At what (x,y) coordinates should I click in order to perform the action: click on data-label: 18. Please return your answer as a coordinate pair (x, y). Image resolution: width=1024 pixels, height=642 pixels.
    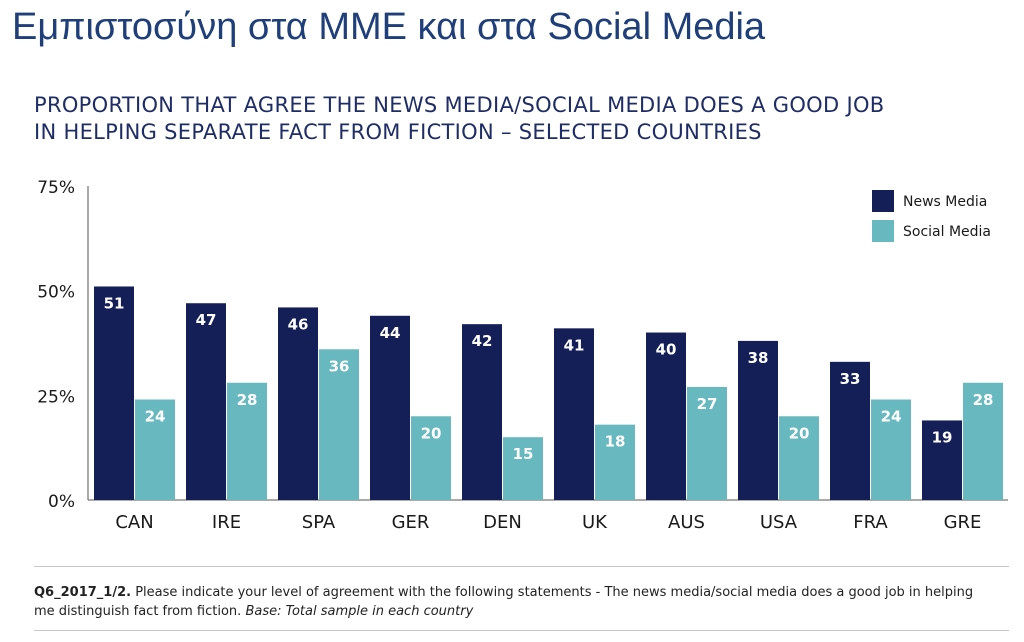
    Looking at the image, I should click on (615, 442).